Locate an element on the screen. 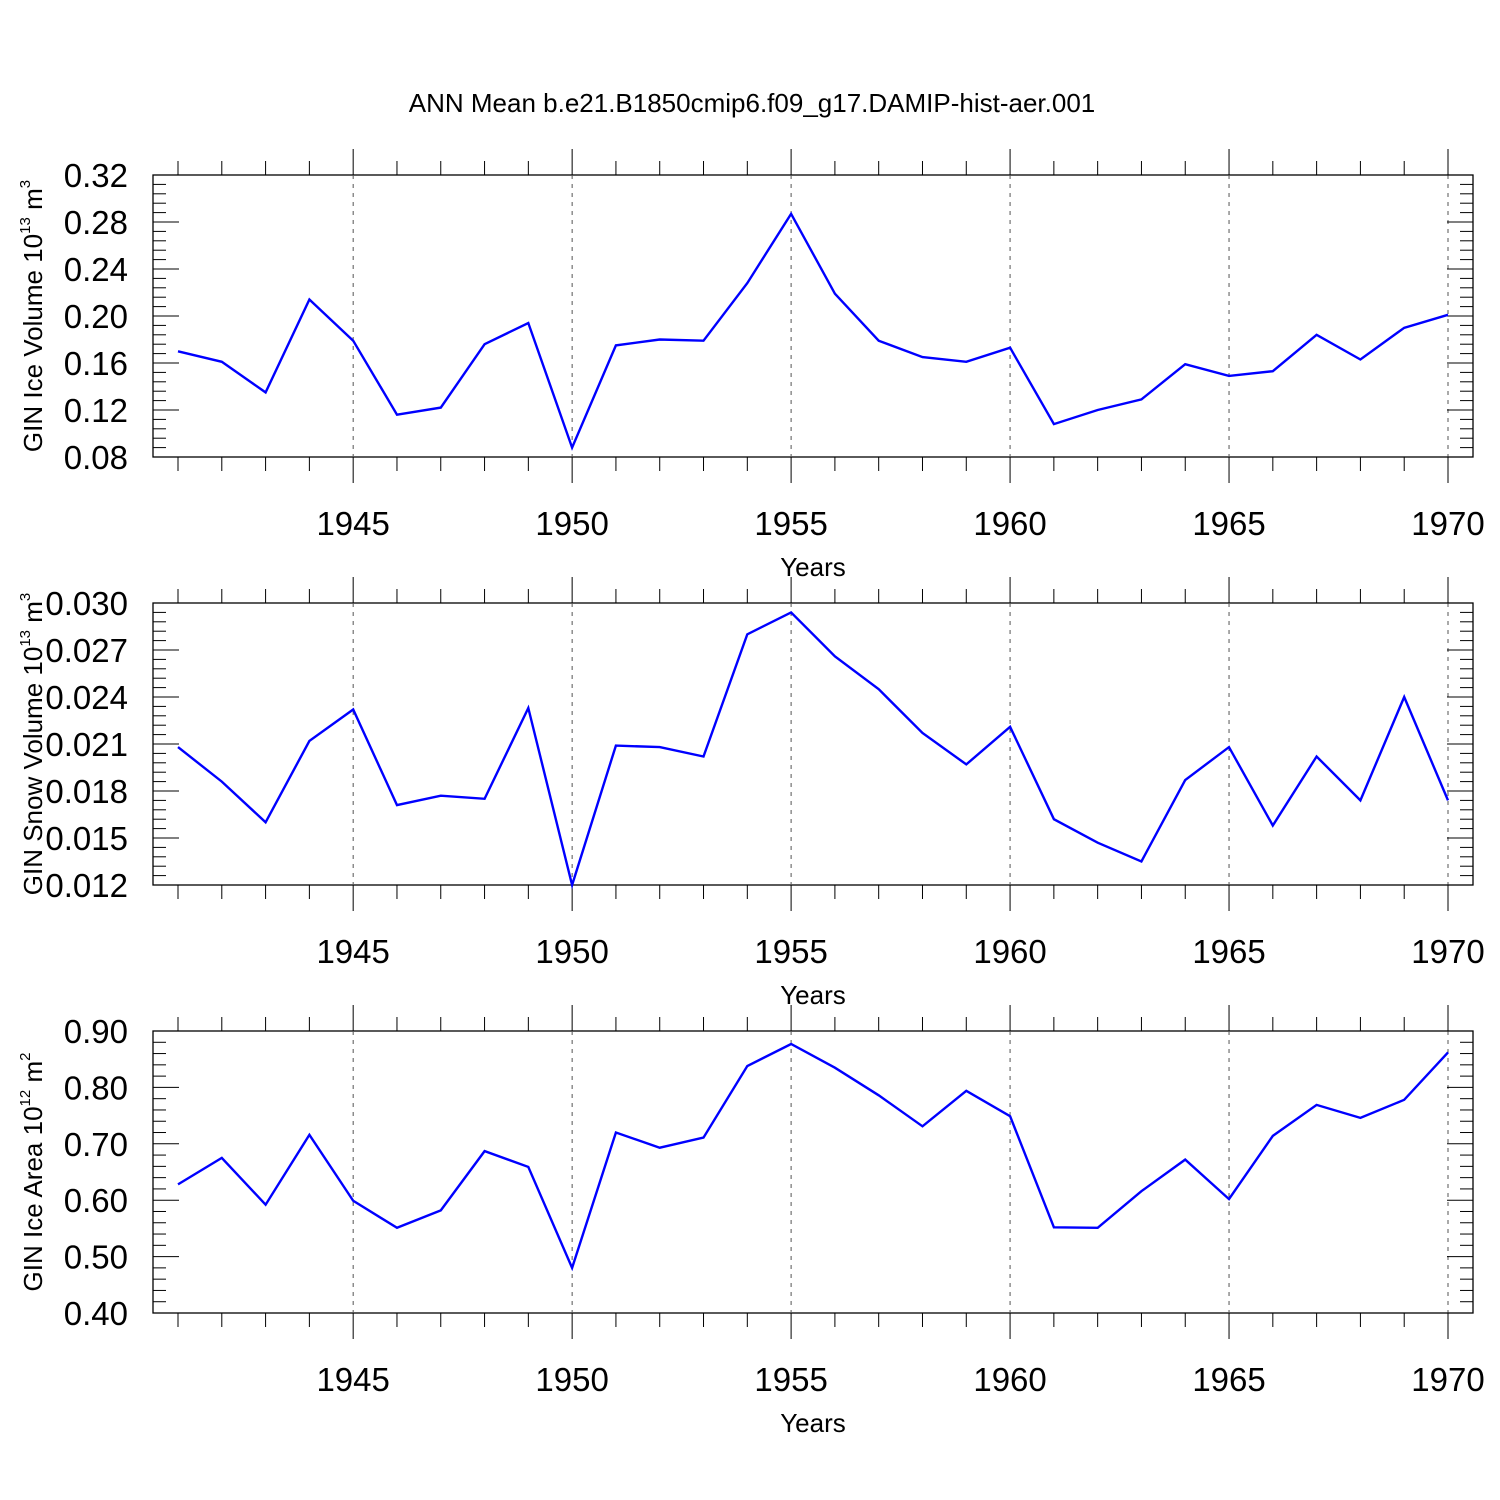 The image size is (1500, 1500). y-tick-label: 0.018 is located at coordinates (86, 791).